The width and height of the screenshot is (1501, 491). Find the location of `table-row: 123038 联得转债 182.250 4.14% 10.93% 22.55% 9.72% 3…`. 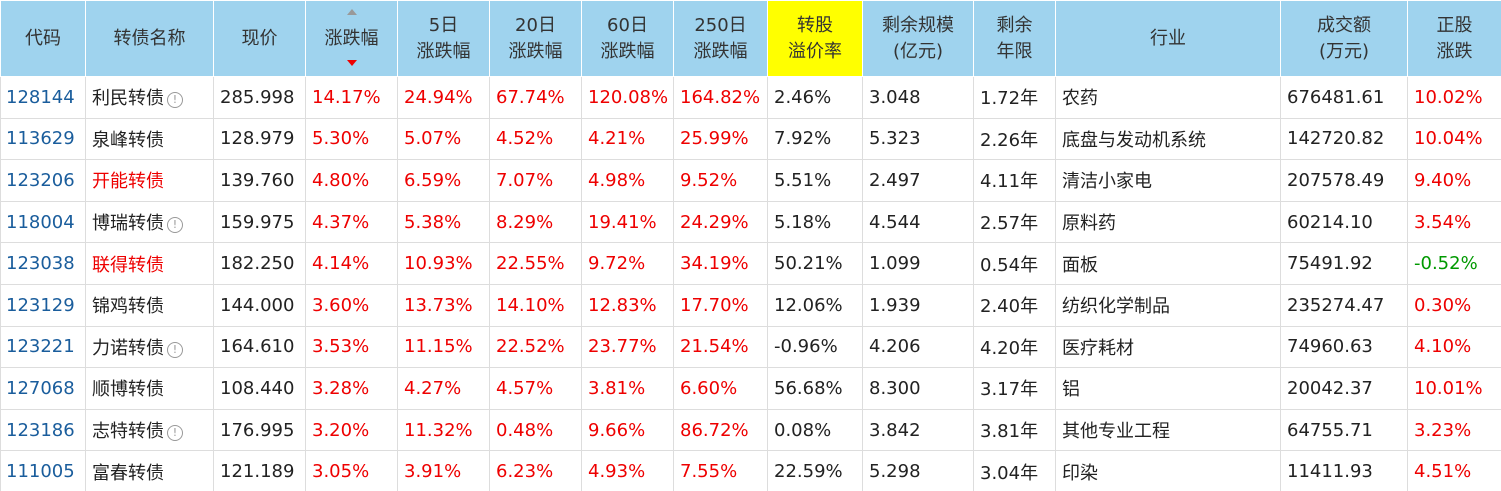

table-row: 123038 联得转债 182.250 4.14% 10.93% 22.55% 9.72% 3… is located at coordinates (750, 263).